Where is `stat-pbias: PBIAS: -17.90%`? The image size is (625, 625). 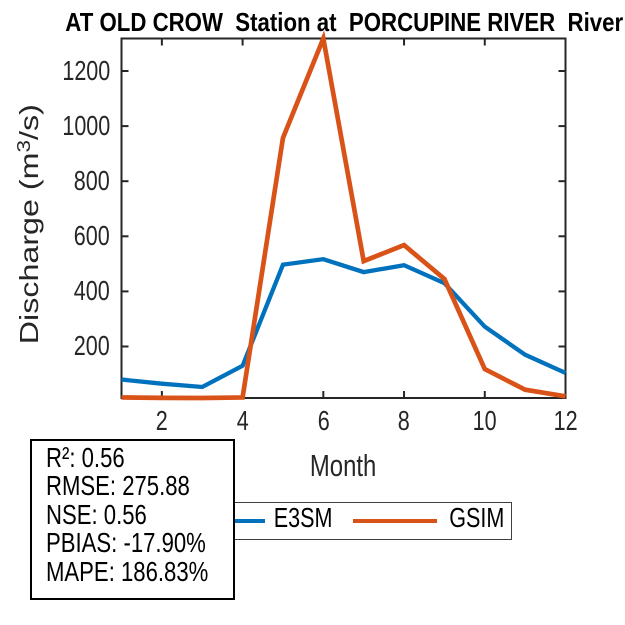
stat-pbias: PBIAS: -17.90% is located at coordinates (126, 543).